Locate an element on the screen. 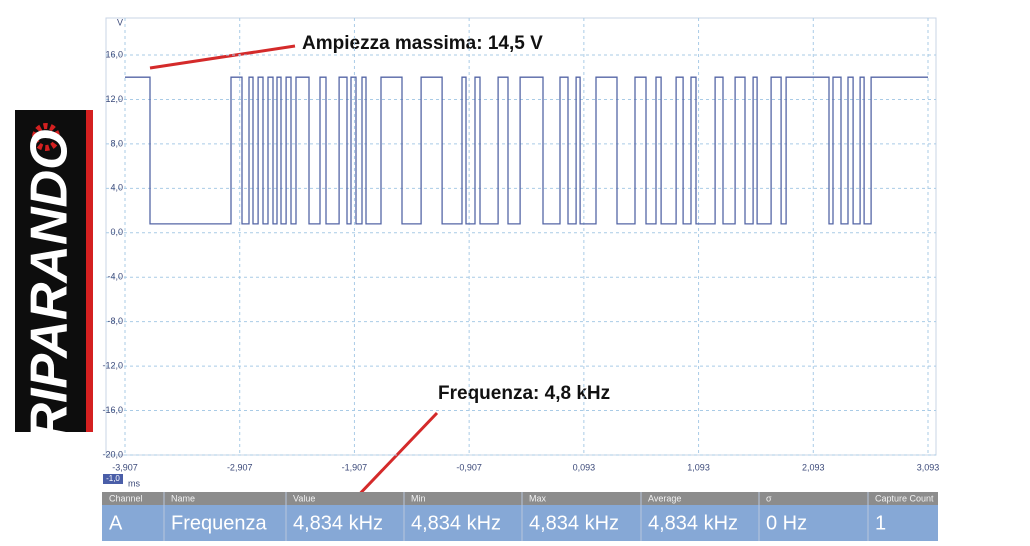 The image size is (1030, 546). column-header: Name is located at coordinates (183, 498).